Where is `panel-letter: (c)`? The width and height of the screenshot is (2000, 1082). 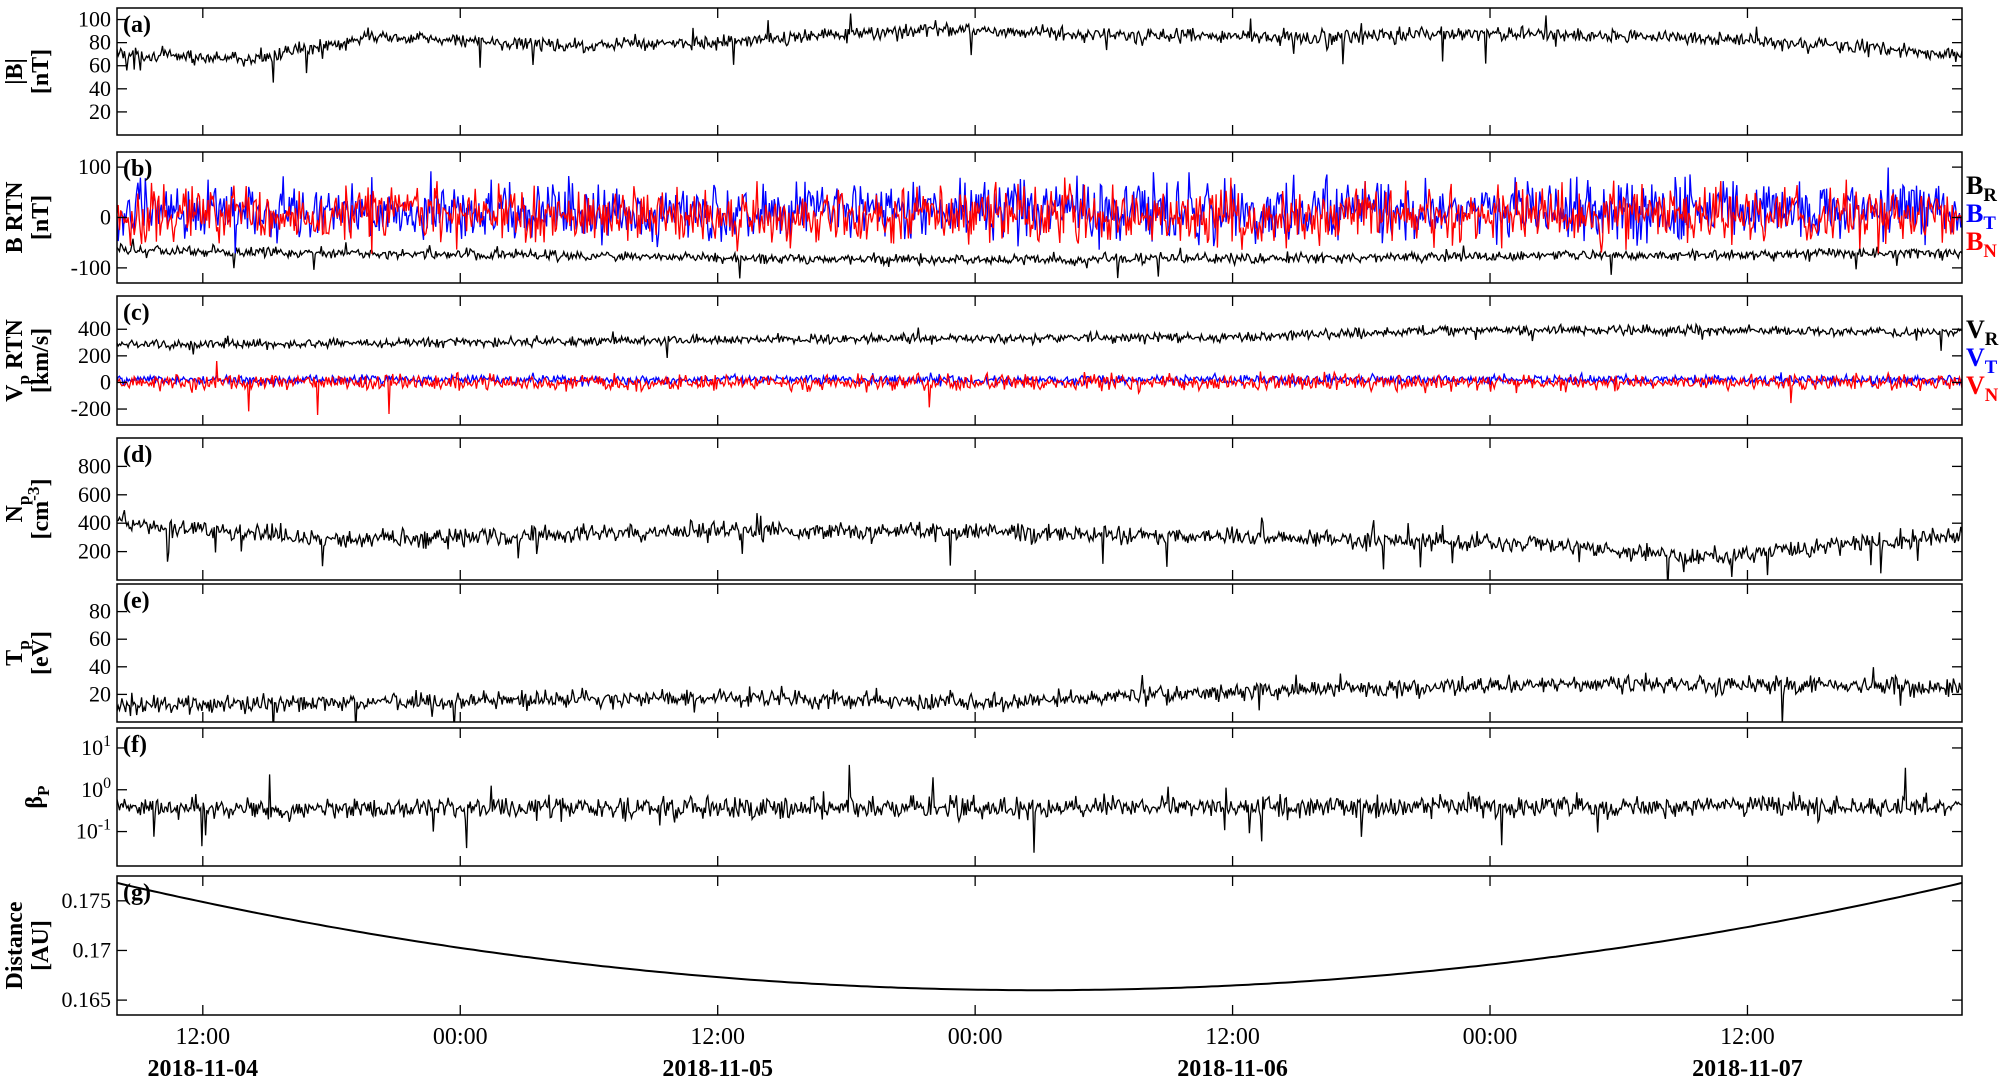
panel-letter: (c) is located at coordinates (136, 313).